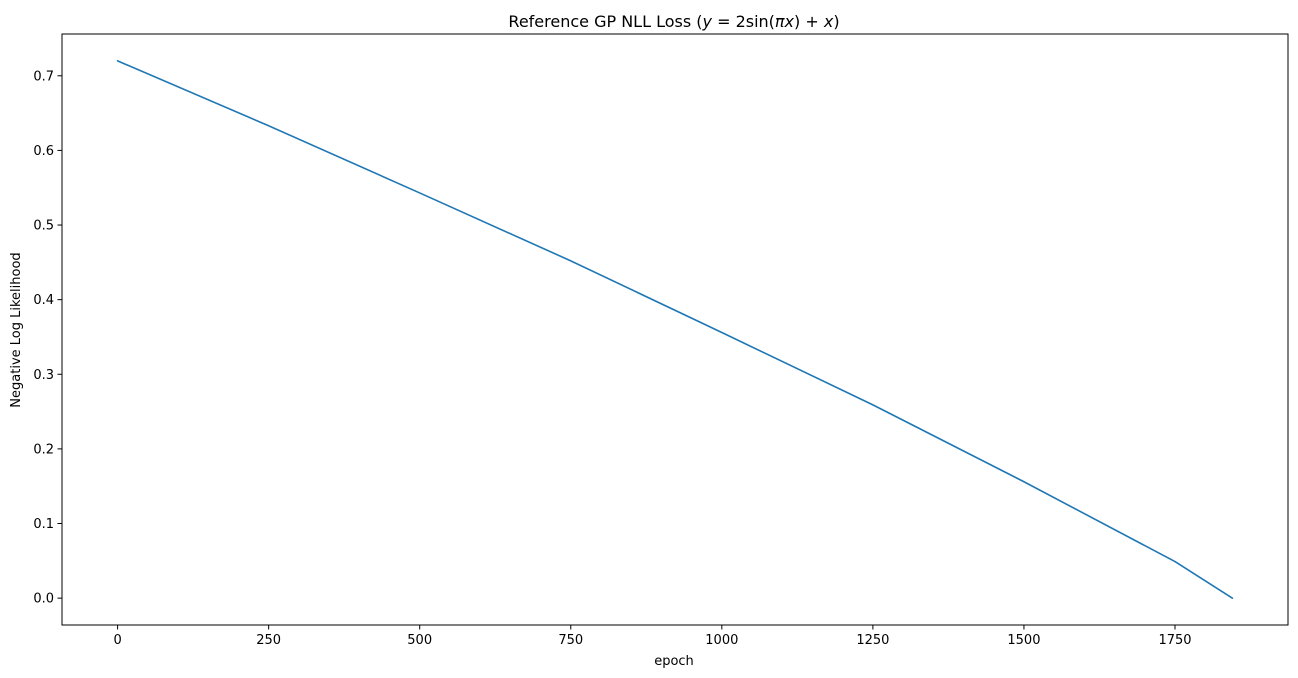 This screenshot has width=1298, height=678. Describe the element at coordinates (1023, 640) in the screenshot. I see `x-tick-label: 1500` at that location.